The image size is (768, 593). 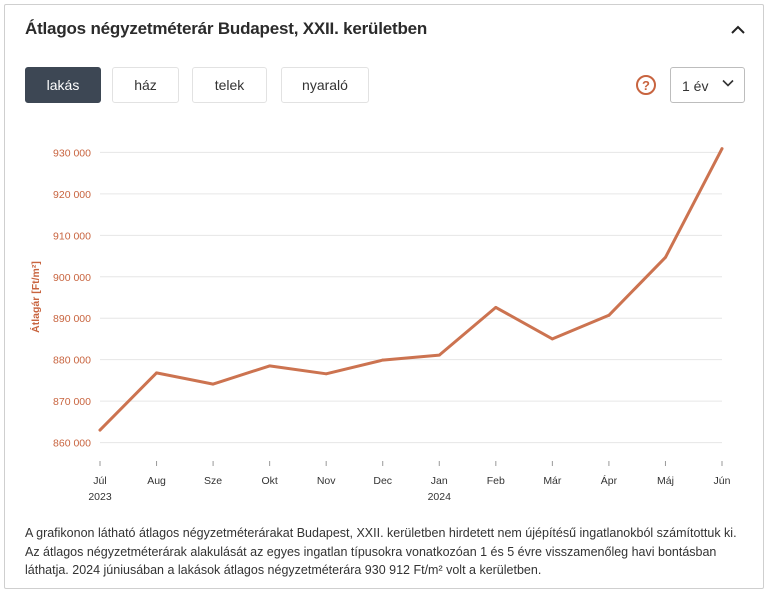 I want to click on chevron-down-icon, so click(x=728, y=83).